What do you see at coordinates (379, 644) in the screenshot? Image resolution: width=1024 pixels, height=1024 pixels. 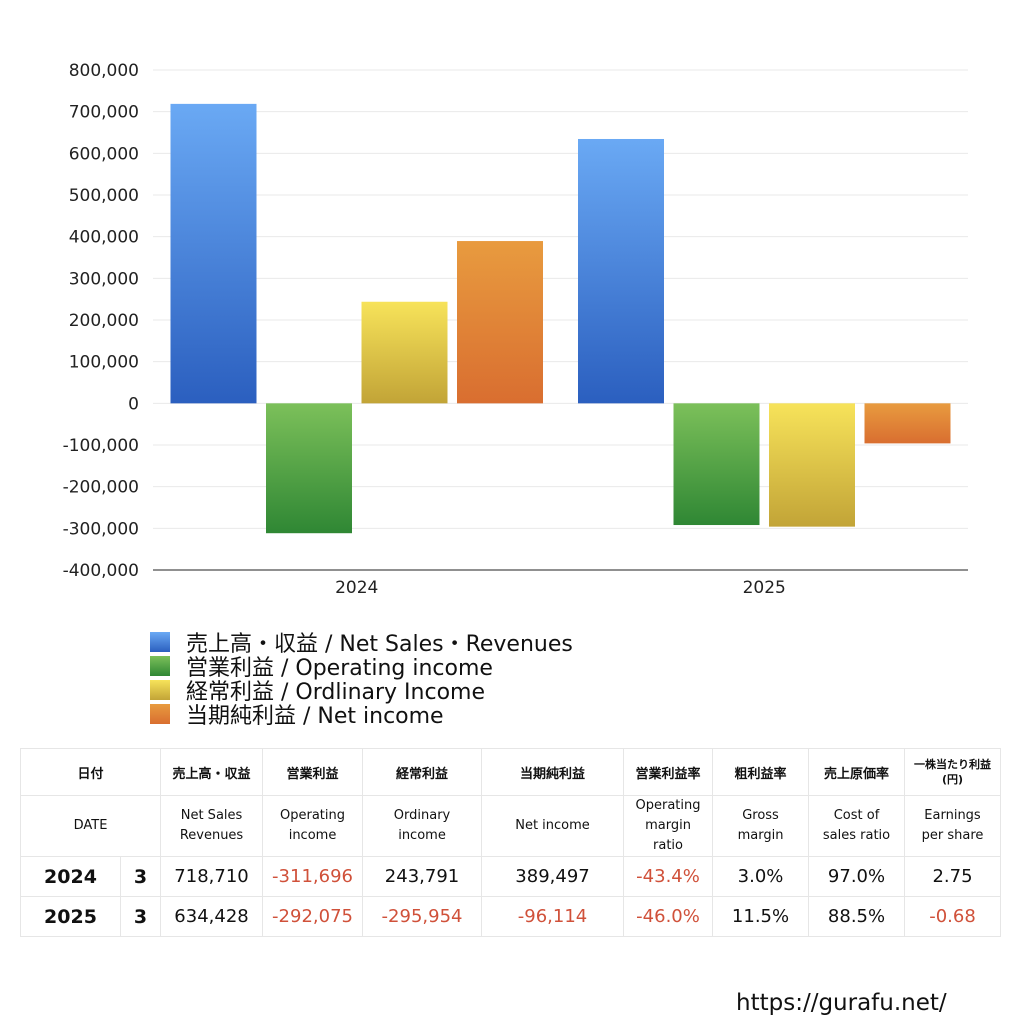 I see `legend-label: 売上高・収益 / Net Sales・Revenues` at bounding box center [379, 644].